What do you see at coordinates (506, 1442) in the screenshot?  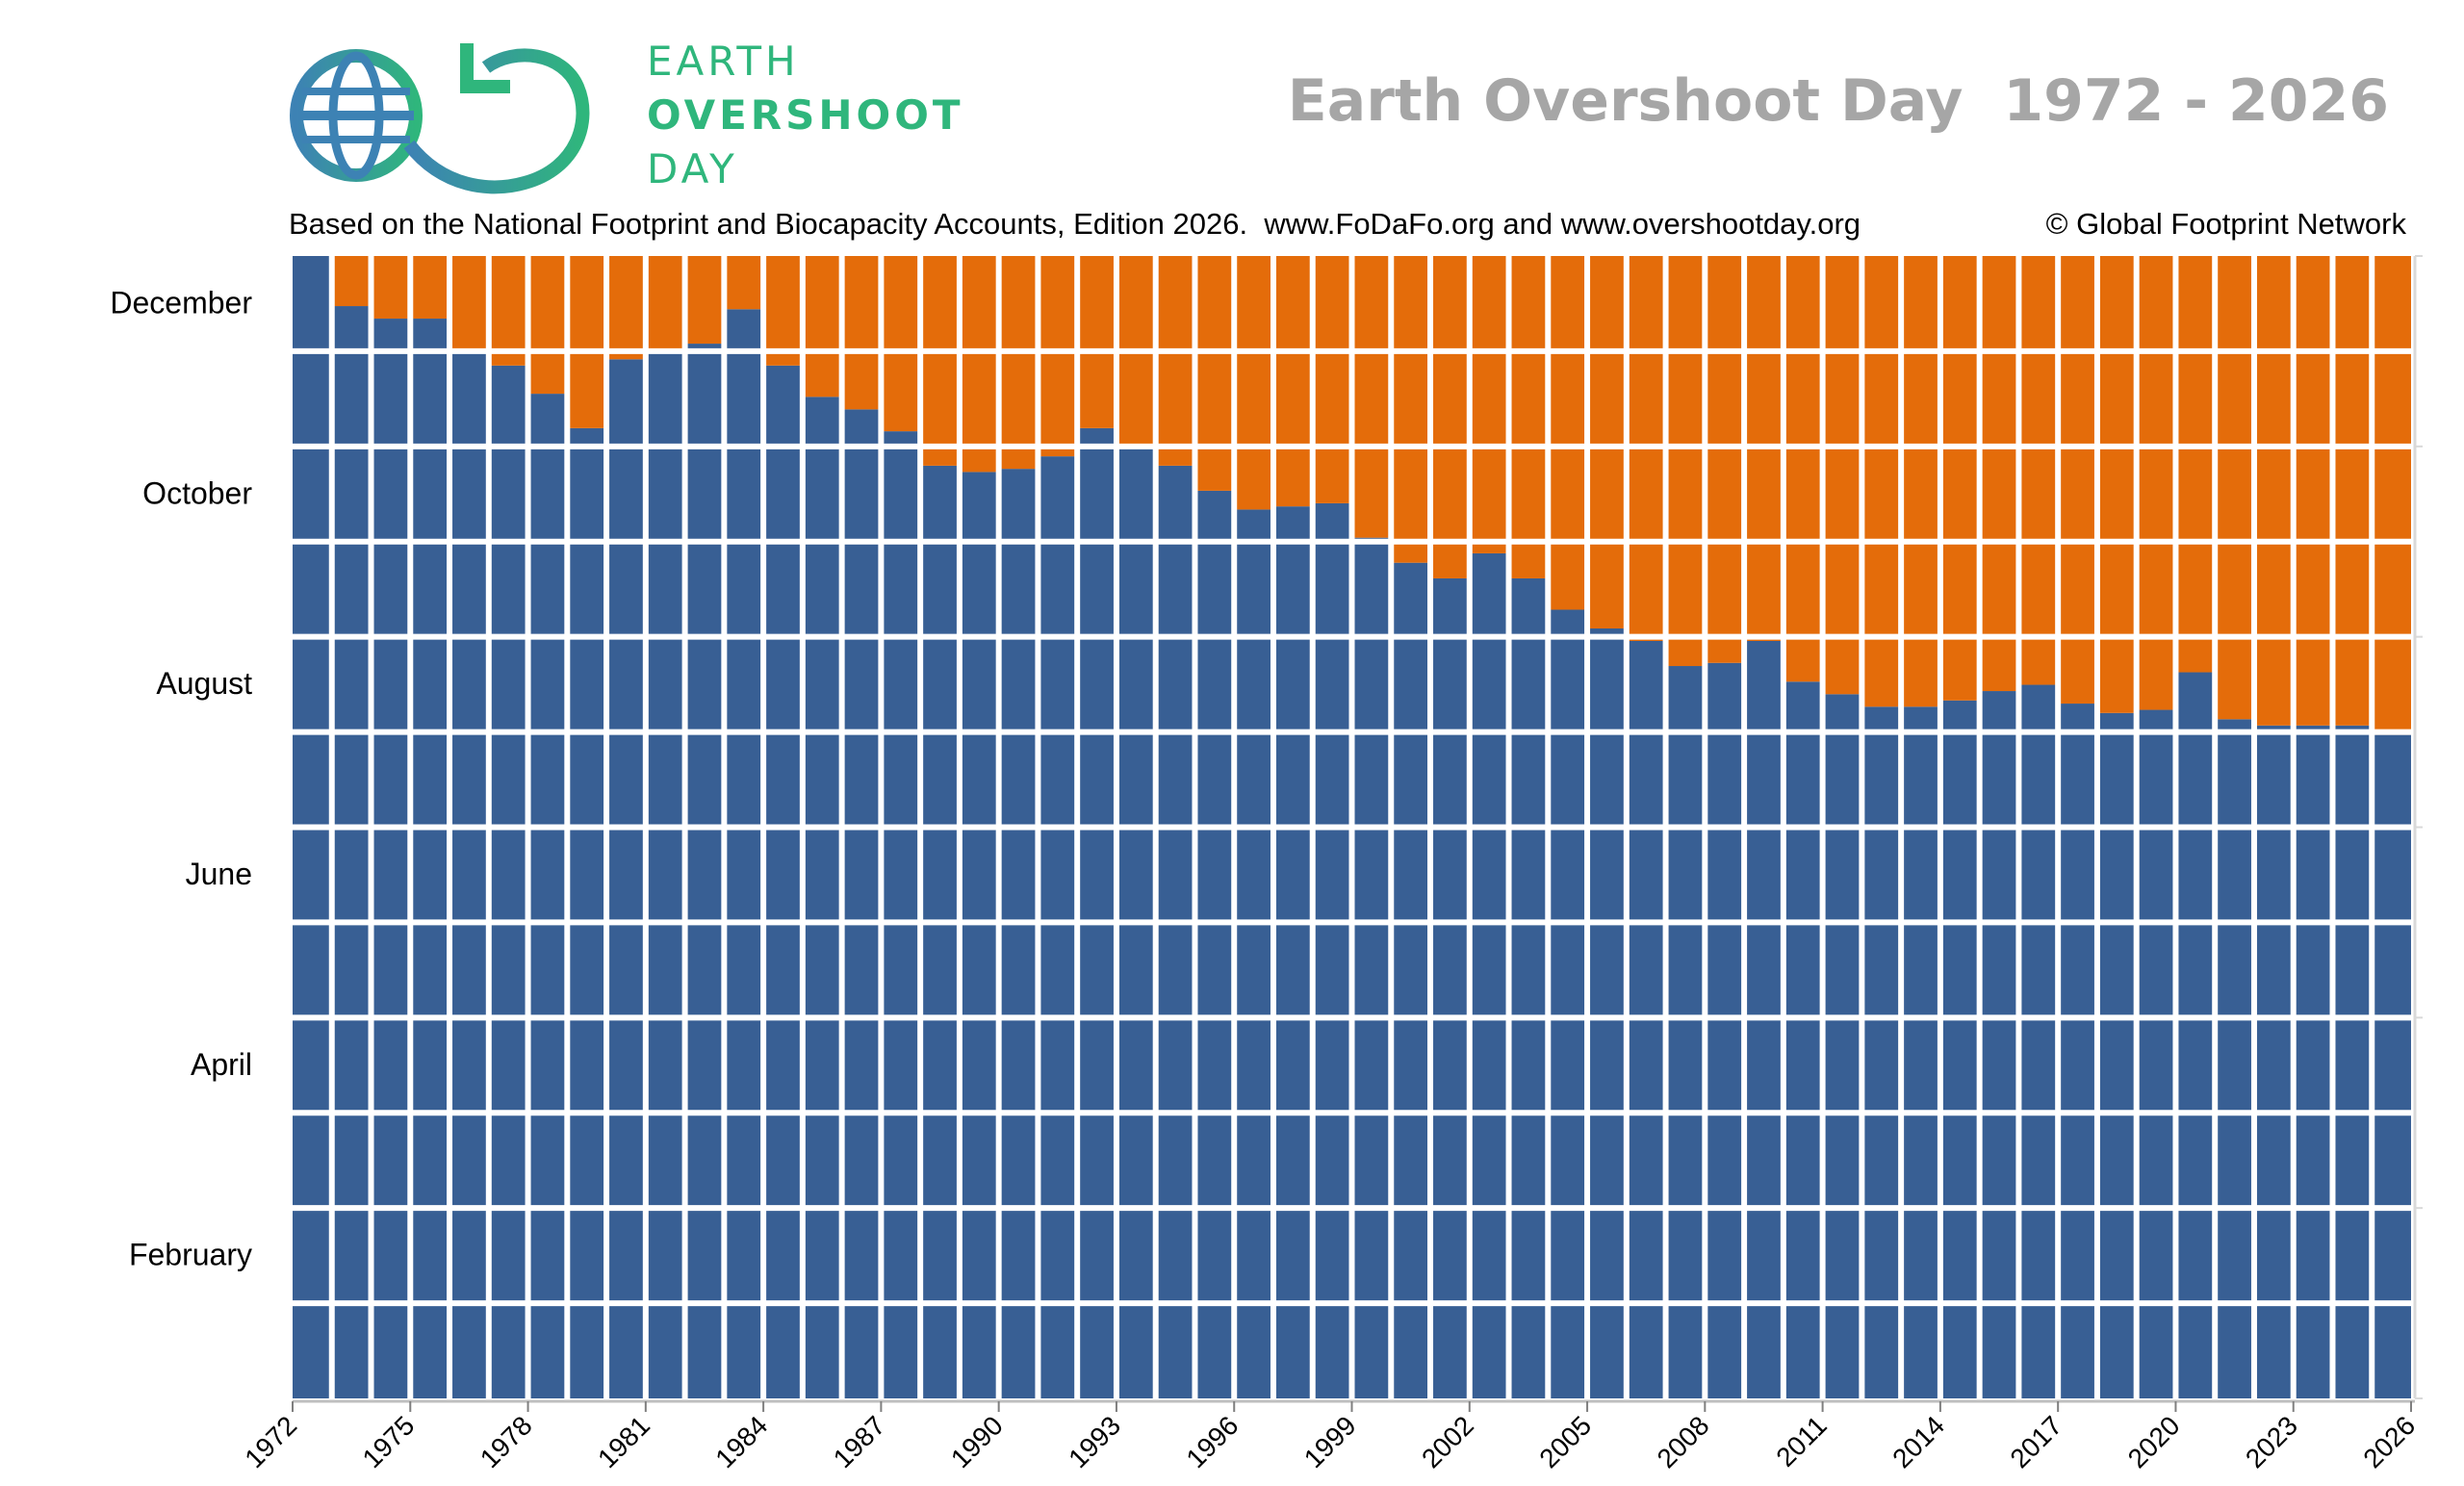 I see `x-tick-label: 1978` at bounding box center [506, 1442].